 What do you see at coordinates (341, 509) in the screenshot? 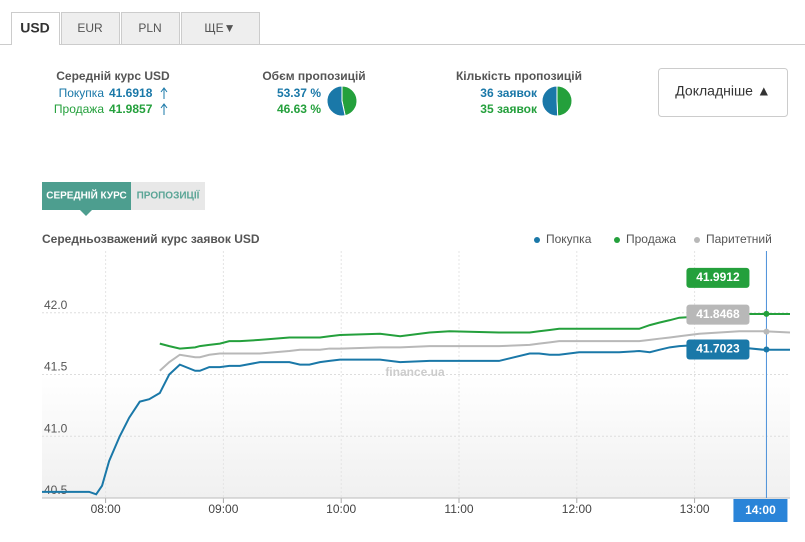
I see `x-tick-label: 10:00` at bounding box center [341, 509].